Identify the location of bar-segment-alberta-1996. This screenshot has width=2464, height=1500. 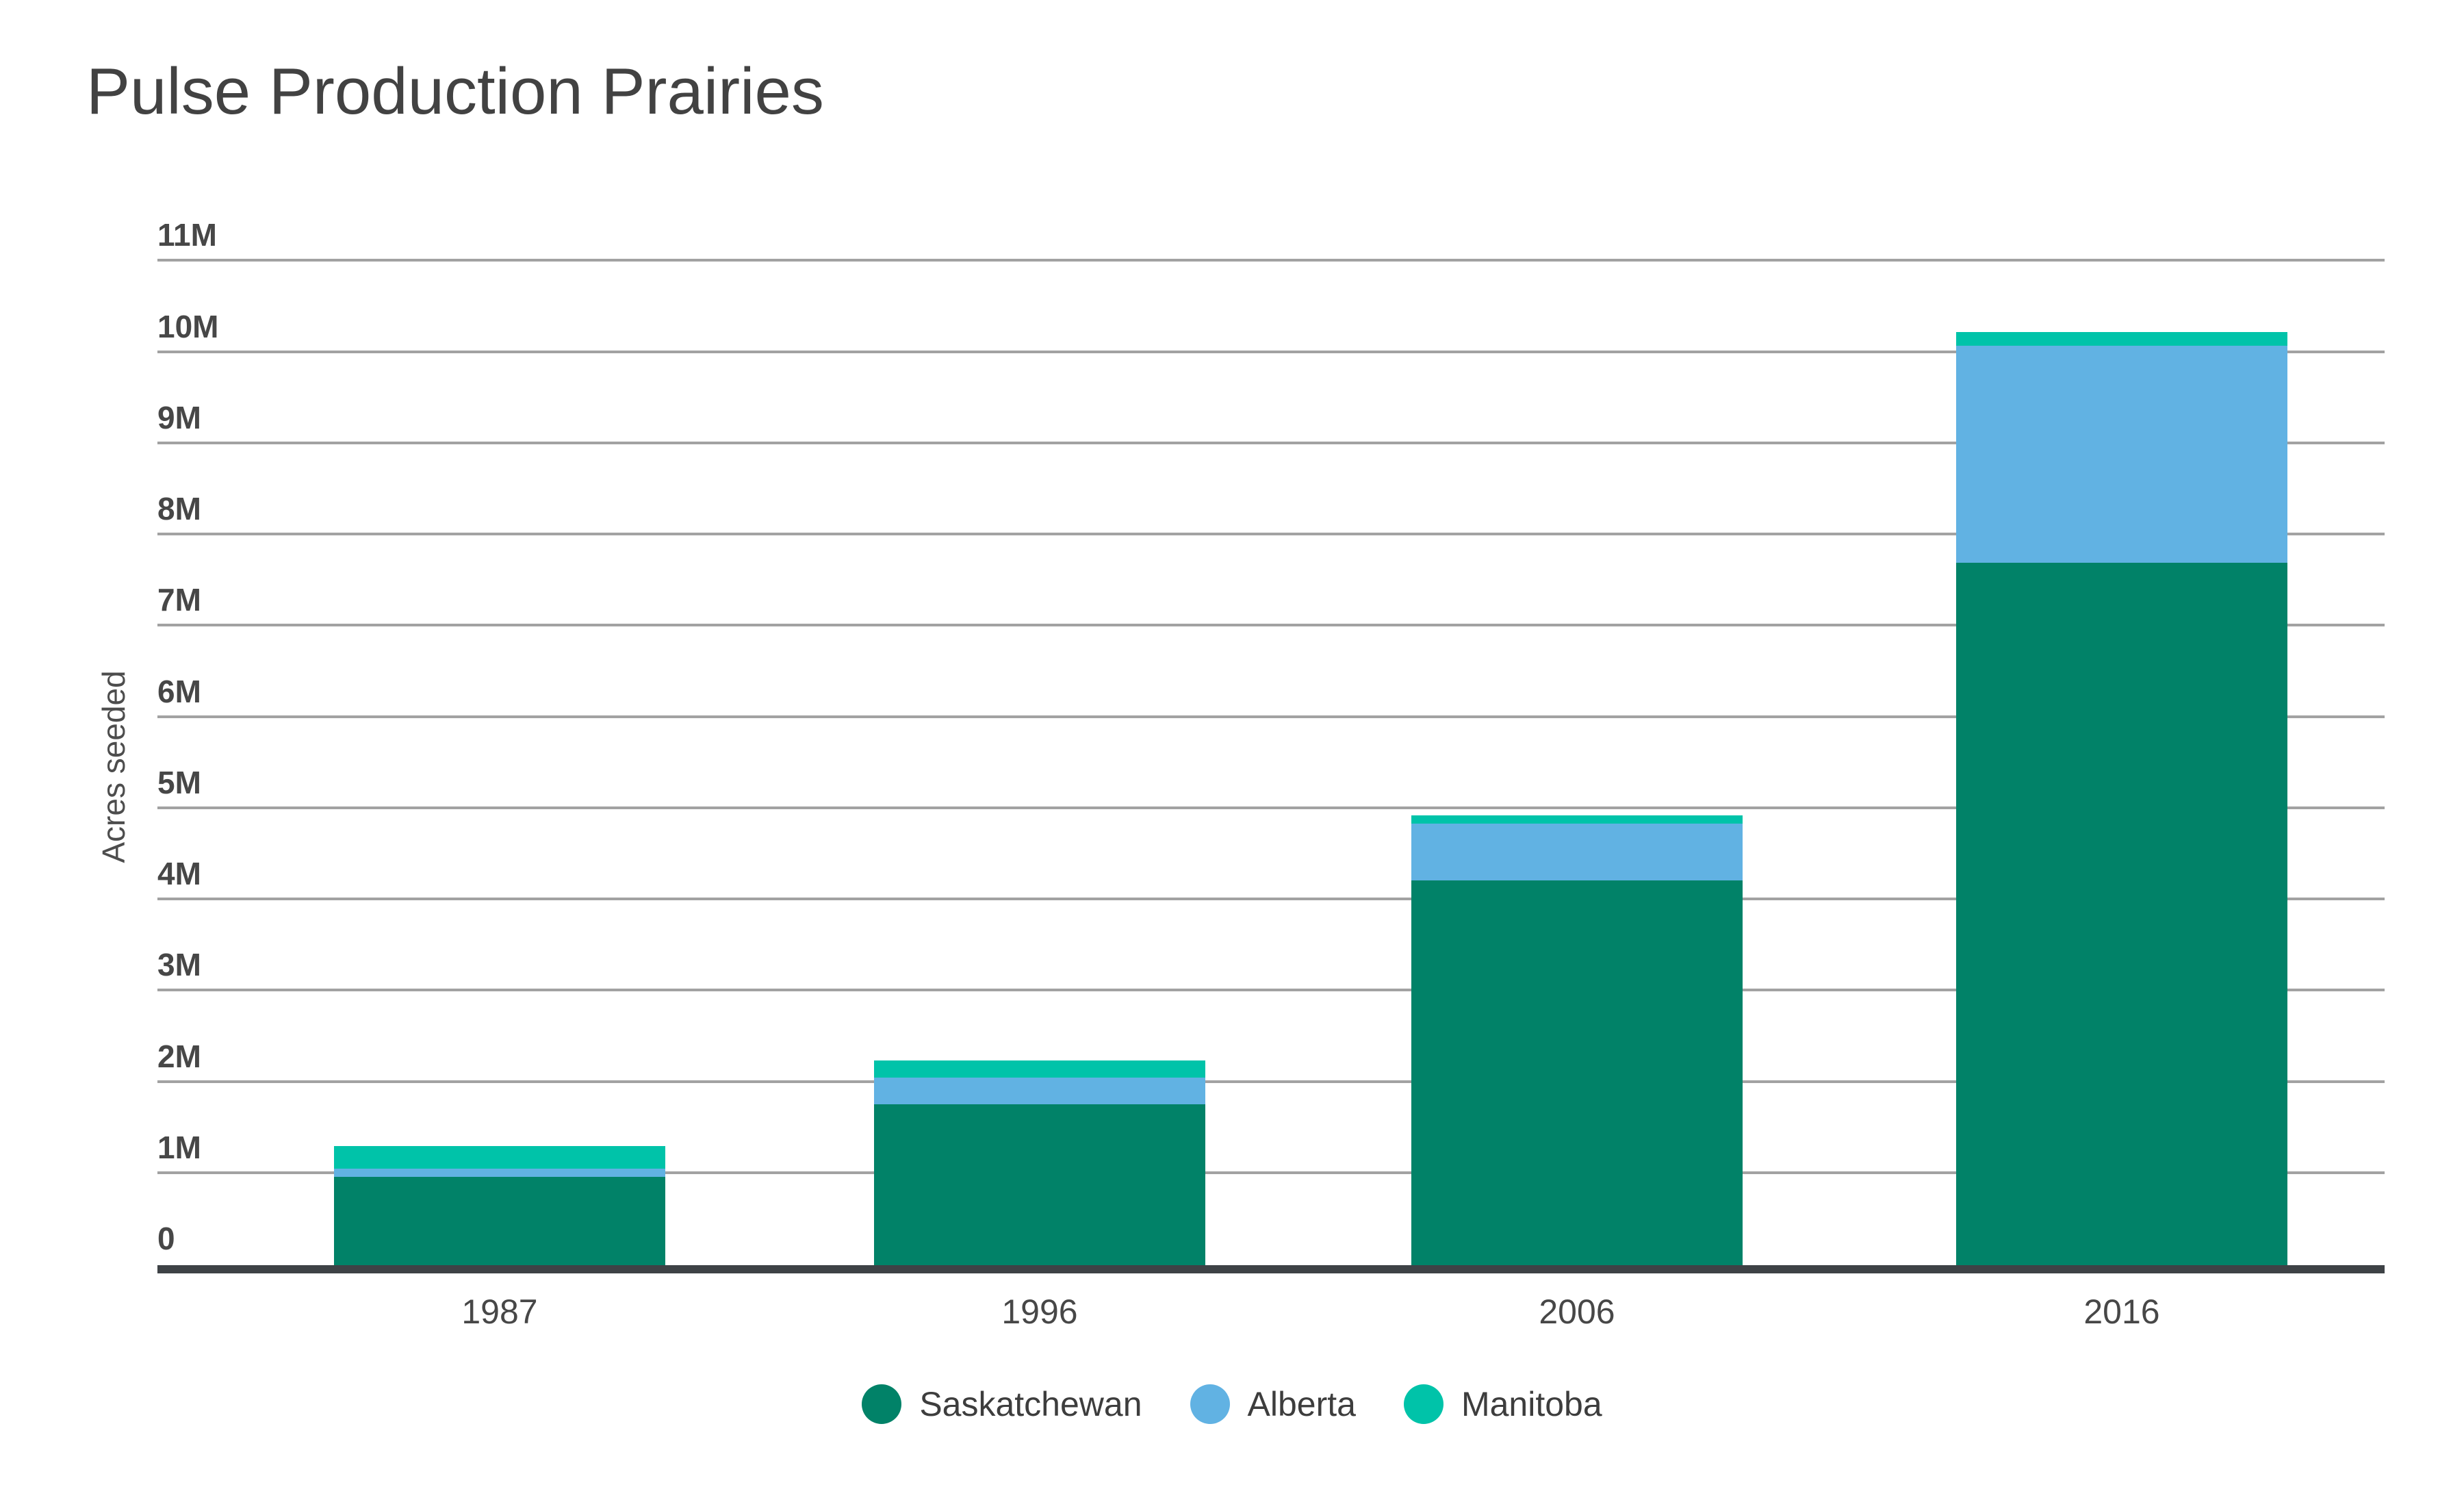
(1039, 1091).